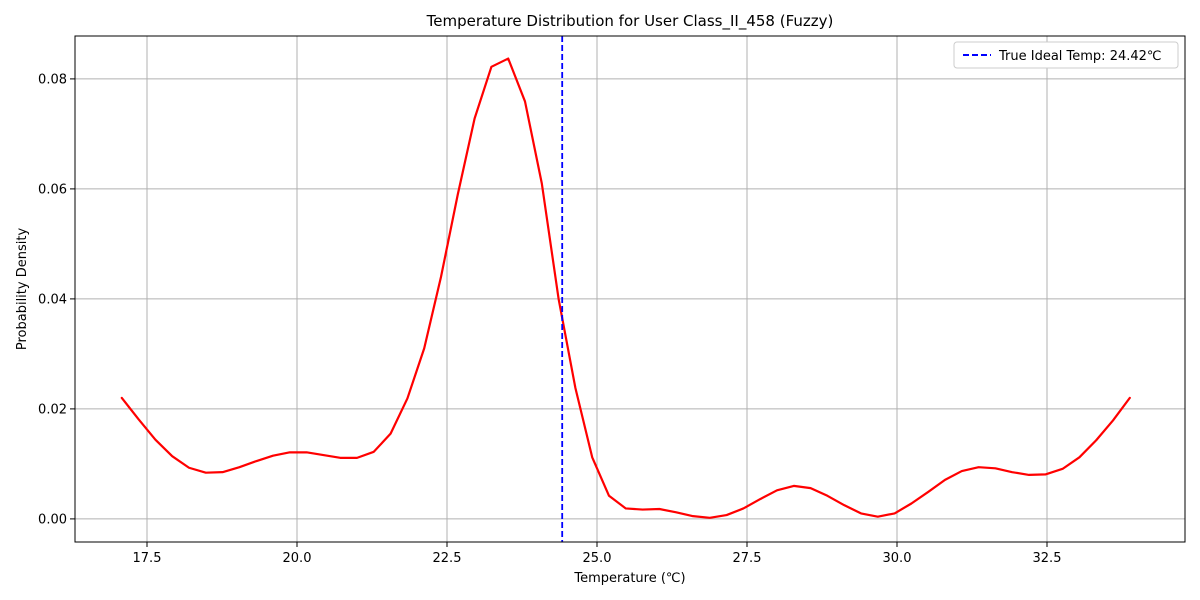  I want to click on legend: True Ideal Temp: 24.42℃, so click(1066, 55).